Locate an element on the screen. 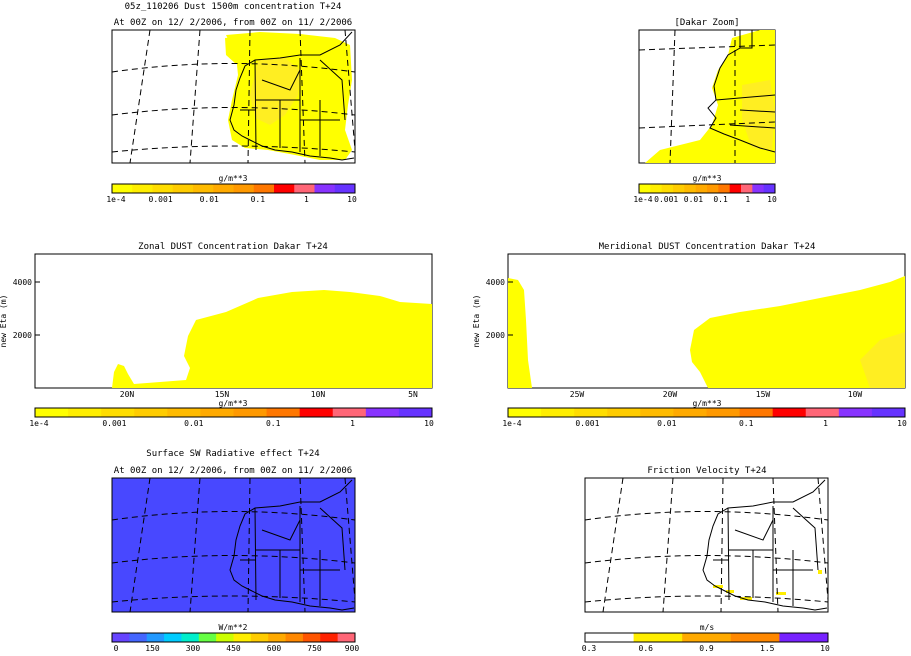 This screenshot has height=656, width=911. zonal-colorbar-tick-label: 10 is located at coordinates (429, 423).